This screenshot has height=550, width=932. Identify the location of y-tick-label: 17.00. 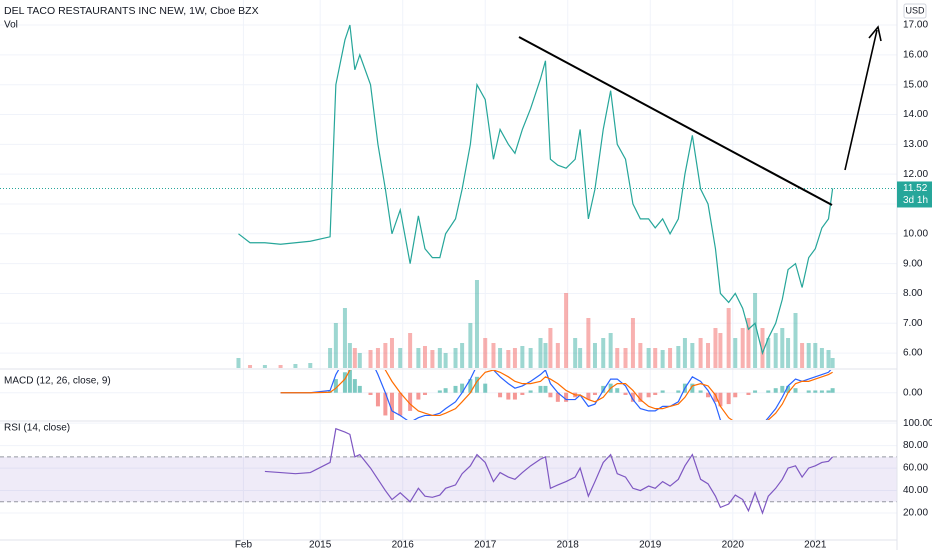
(915, 25).